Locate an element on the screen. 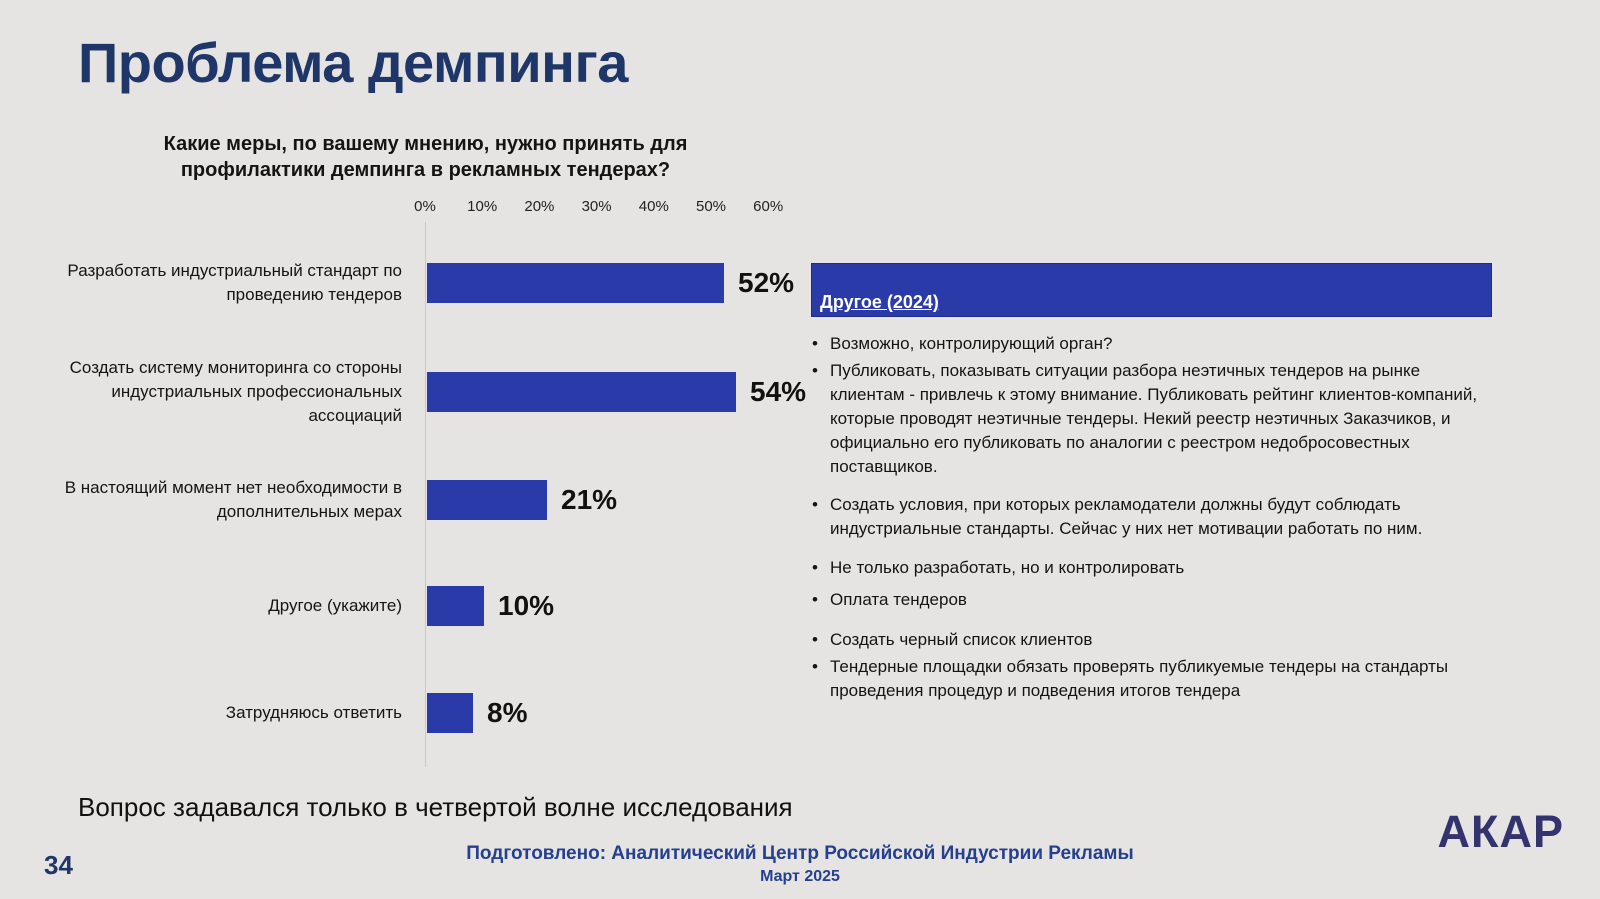 This screenshot has height=899, width=1600. bullet-item: Оплата тендеров is located at coordinates (1150, 600).